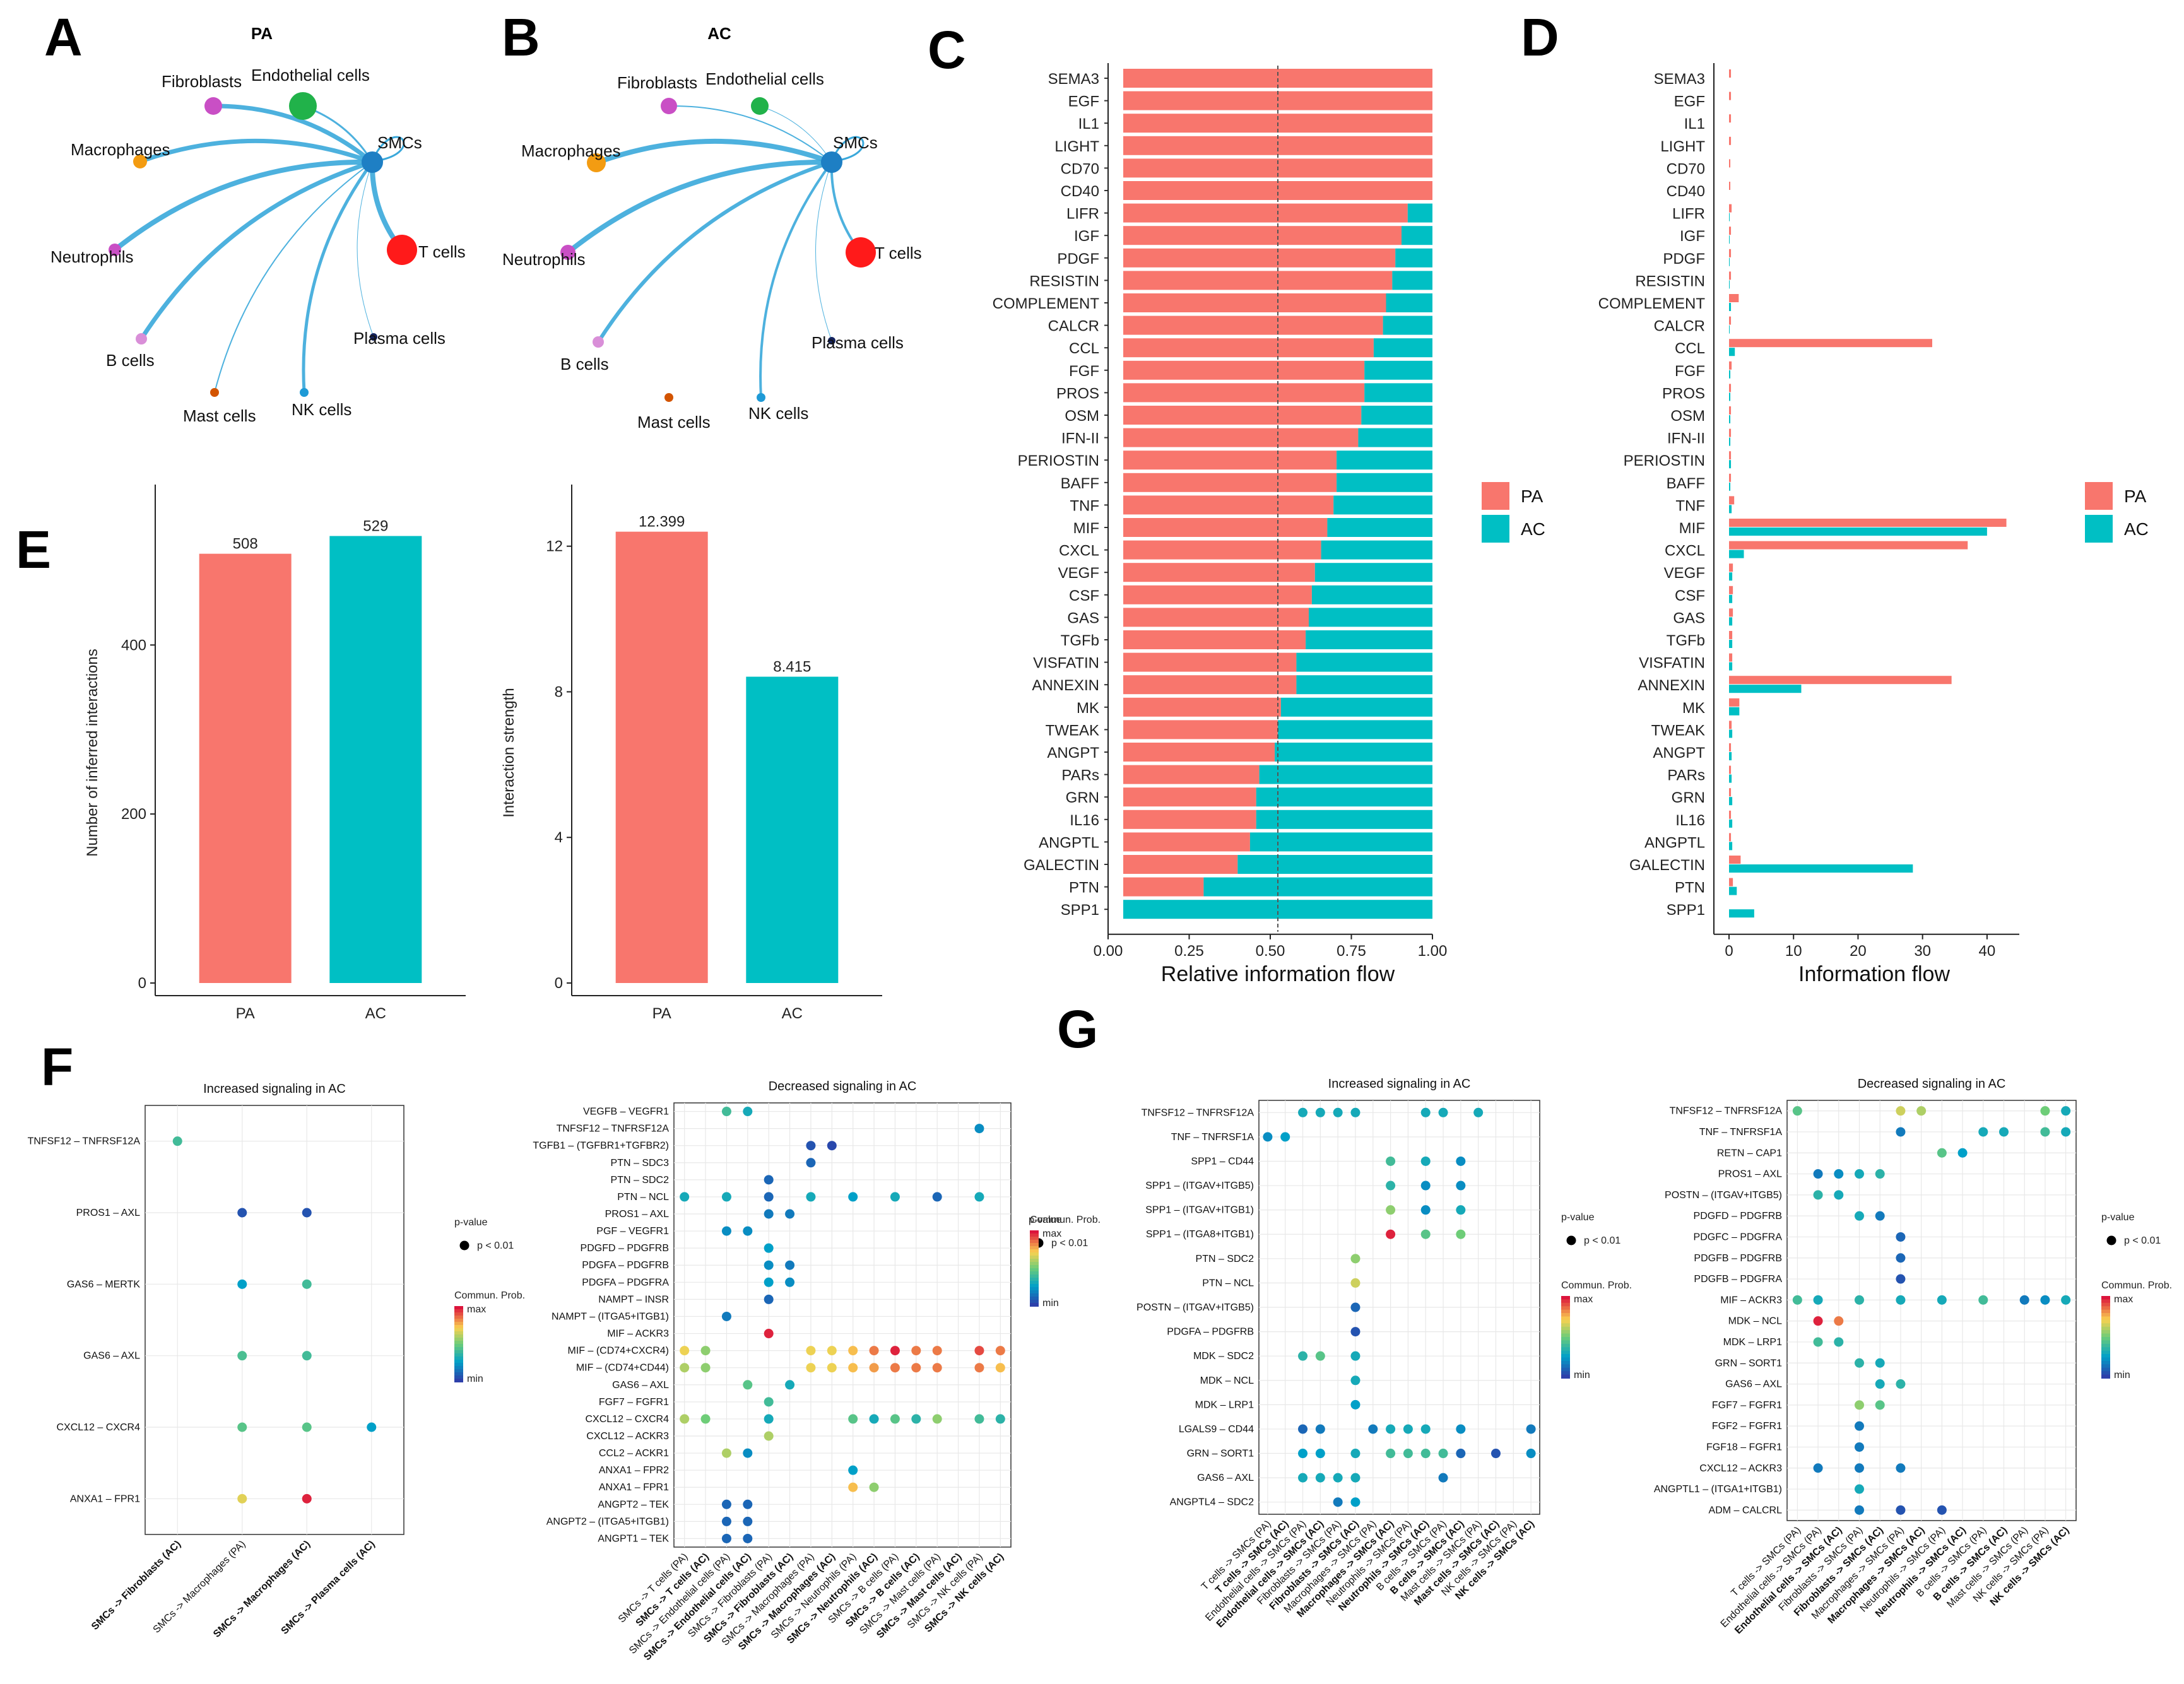  What do you see at coordinates (1241, 437) in the screenshot?
I see `bar-pa-ifn-ii` at bounding box center [1241, 437].